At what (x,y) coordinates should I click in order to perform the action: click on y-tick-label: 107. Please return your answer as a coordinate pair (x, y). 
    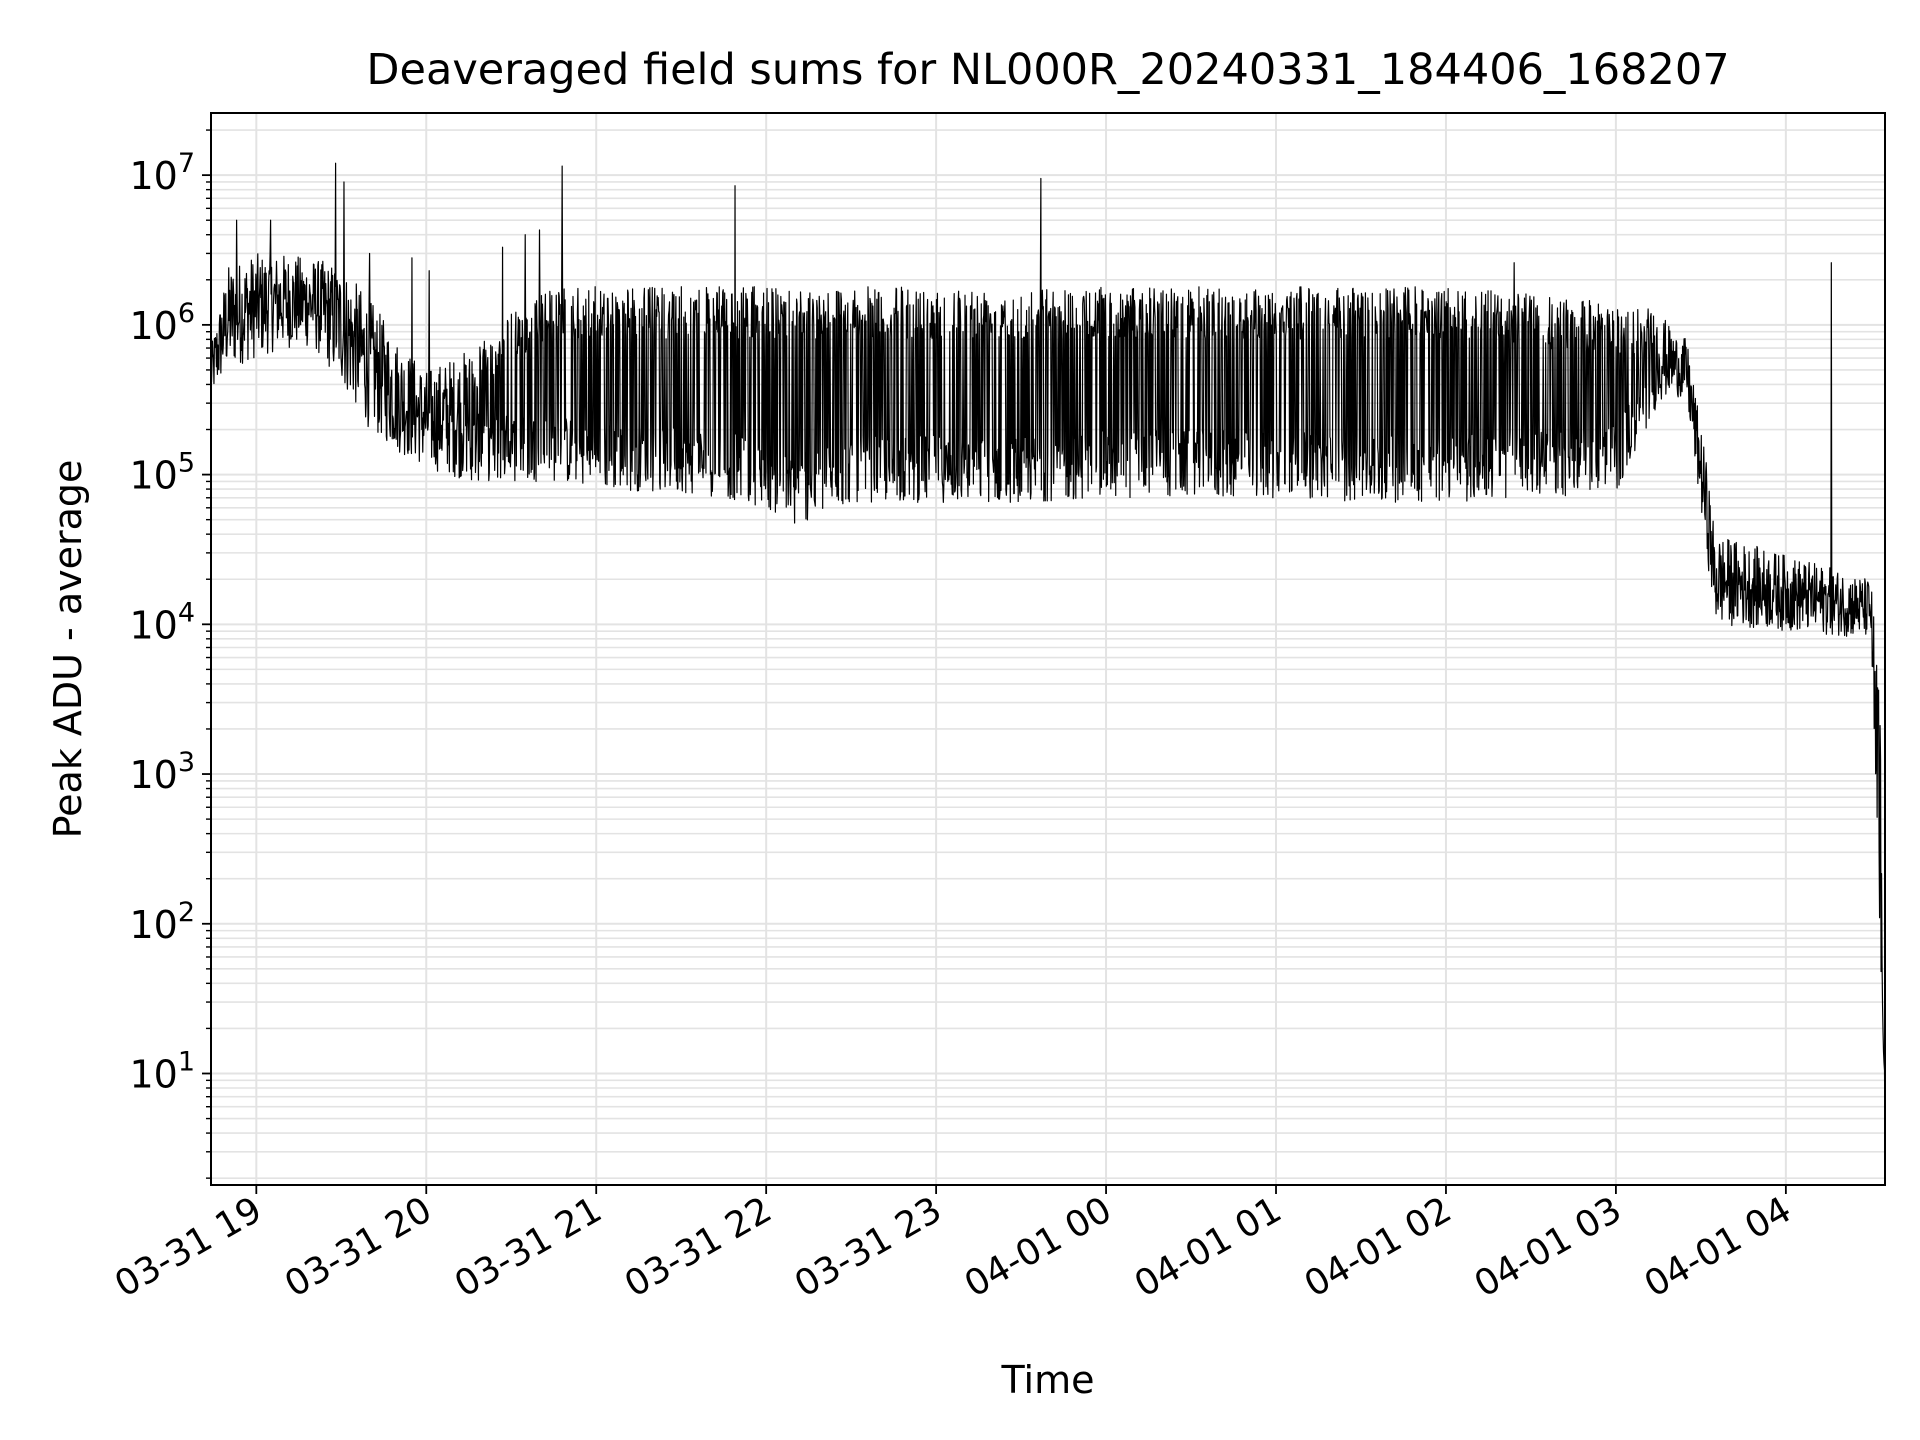
    Looking at the image, I should click on (162, 173).